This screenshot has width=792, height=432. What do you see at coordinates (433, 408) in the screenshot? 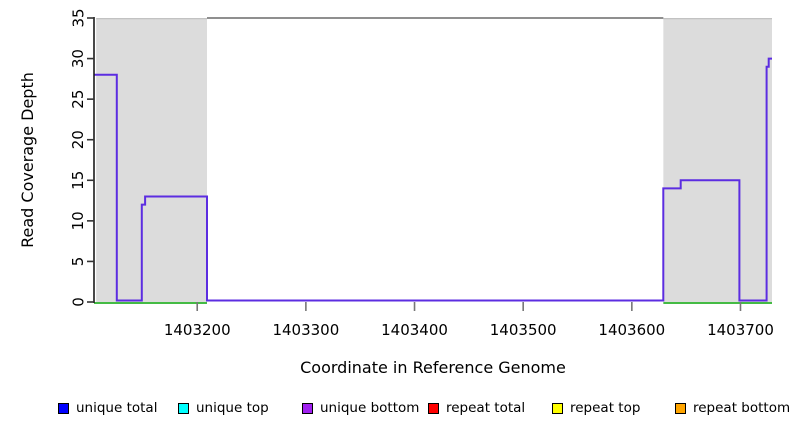
I see `repeat-total-swatch-icon` at bounding box center [433, 408].